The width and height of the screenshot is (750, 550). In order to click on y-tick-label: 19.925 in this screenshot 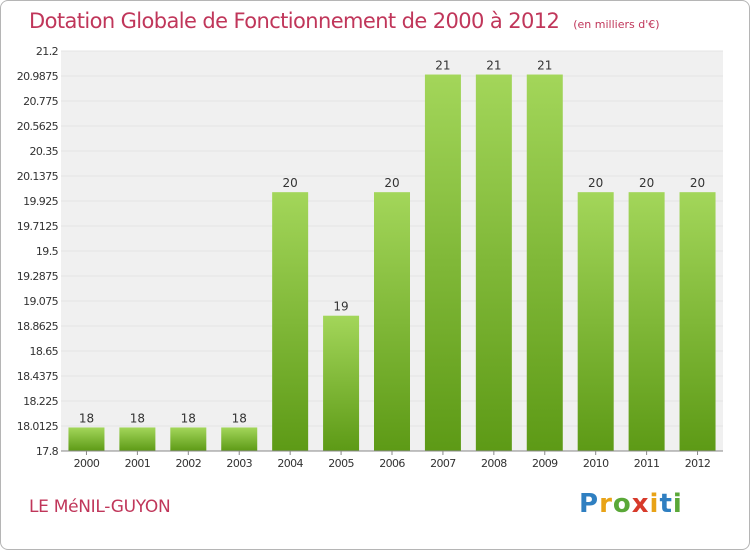, I will do `click(40, 201)`.